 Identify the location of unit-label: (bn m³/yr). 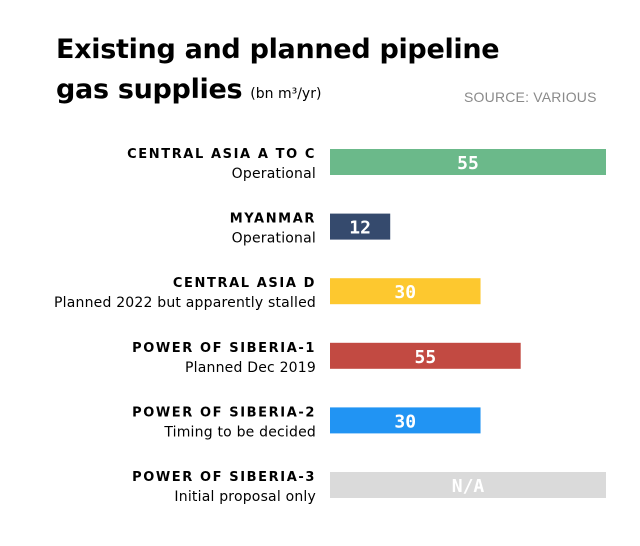
(286, 94).